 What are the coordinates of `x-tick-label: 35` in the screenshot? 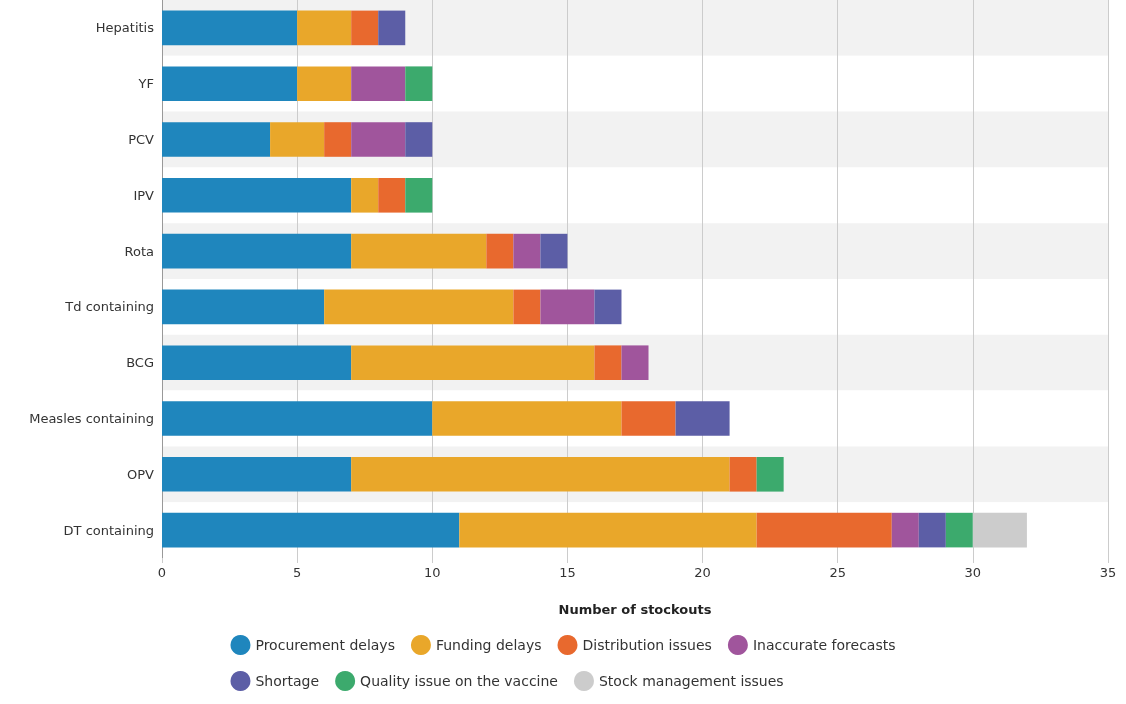 It's located at (1108, 572).